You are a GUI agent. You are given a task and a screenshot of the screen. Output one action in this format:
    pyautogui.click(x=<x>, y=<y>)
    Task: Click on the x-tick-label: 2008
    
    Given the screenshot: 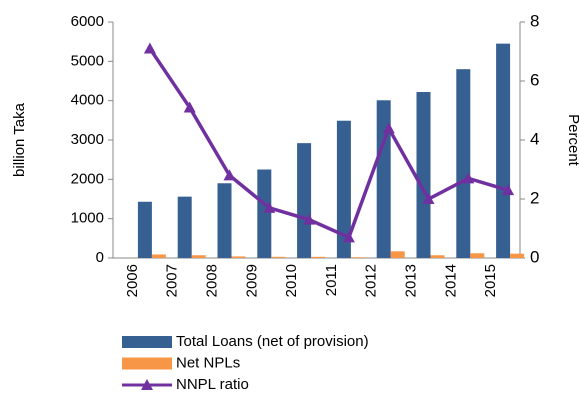 What is the action you would take?
    pyautogui.click(x=211, y=280)
    